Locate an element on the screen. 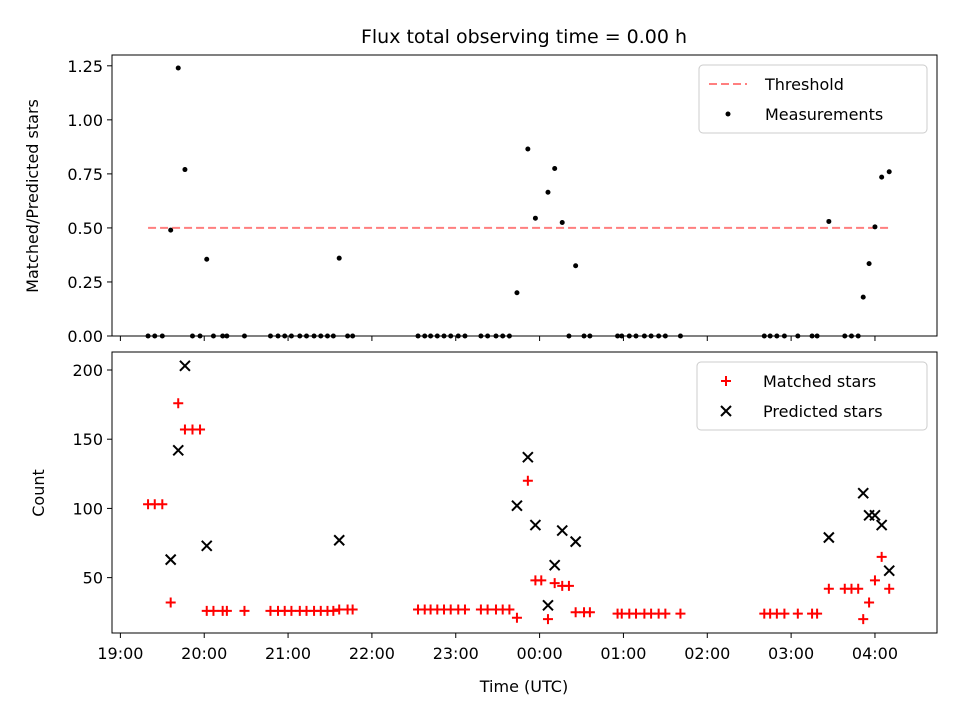 This screenshot has height=720, width=960. y-tick-label: 100 is located at coordinates (87, 508).